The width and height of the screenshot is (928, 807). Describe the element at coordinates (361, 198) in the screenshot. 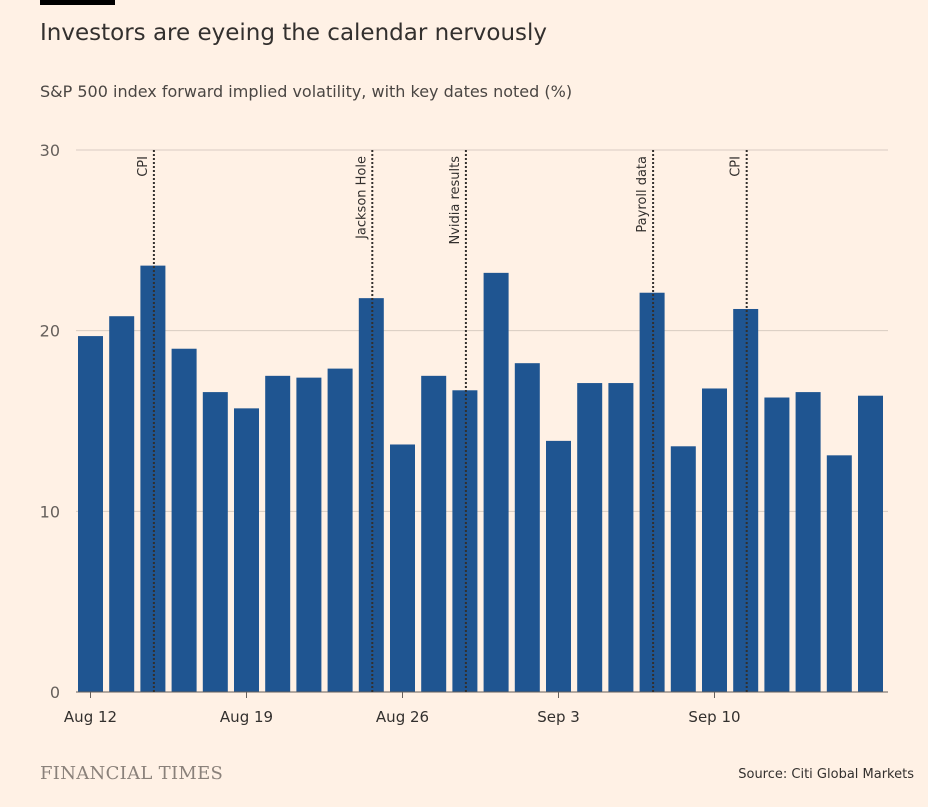

I see `key-date-label: Jackson Hole` at that location.